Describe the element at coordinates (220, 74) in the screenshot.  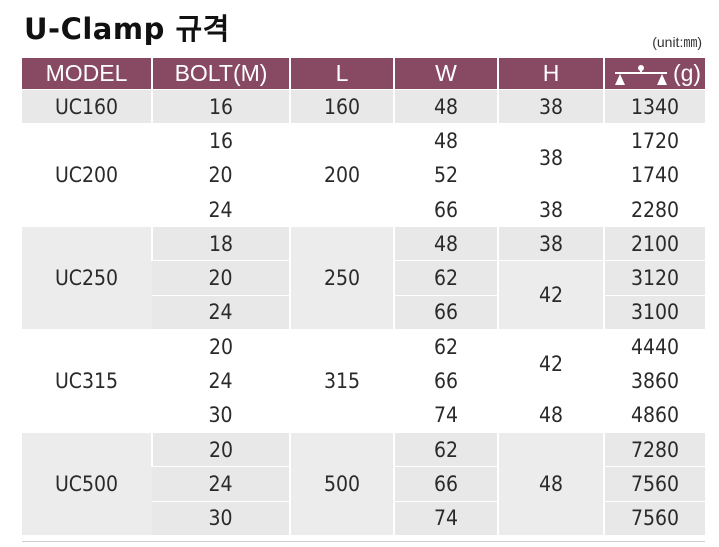
I see `header-bolt: BOLT(M)` at that location.